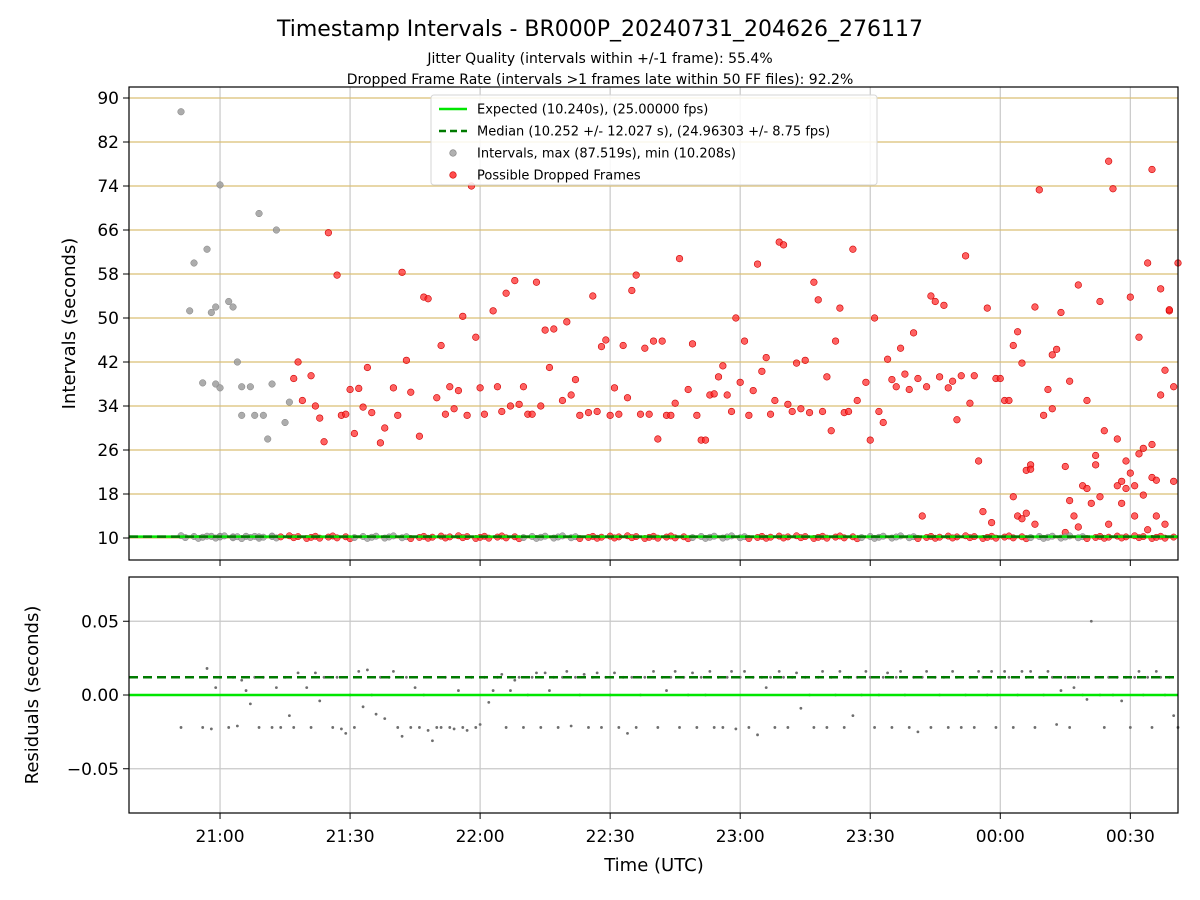 Image resolution: width=1200 pixels, height=900 pixels. I want to click on intervals-y-tick-label: 34, so click(108, 407).